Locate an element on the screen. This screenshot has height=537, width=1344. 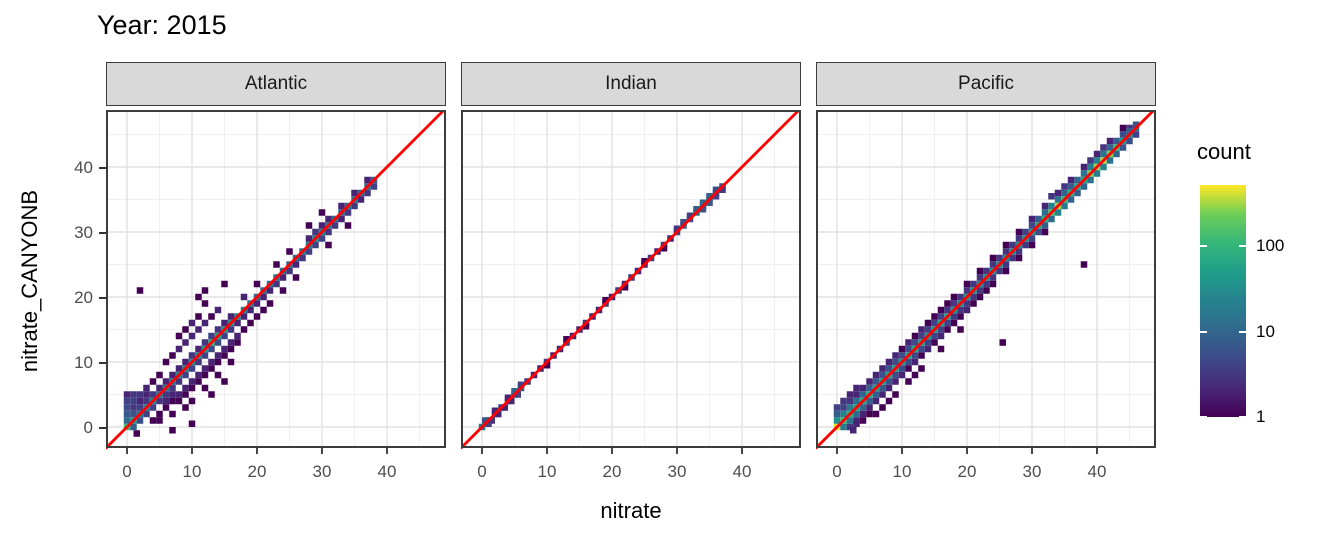
y-axis-title: nitrate_CANYONB is located at coordinates (29, 281).